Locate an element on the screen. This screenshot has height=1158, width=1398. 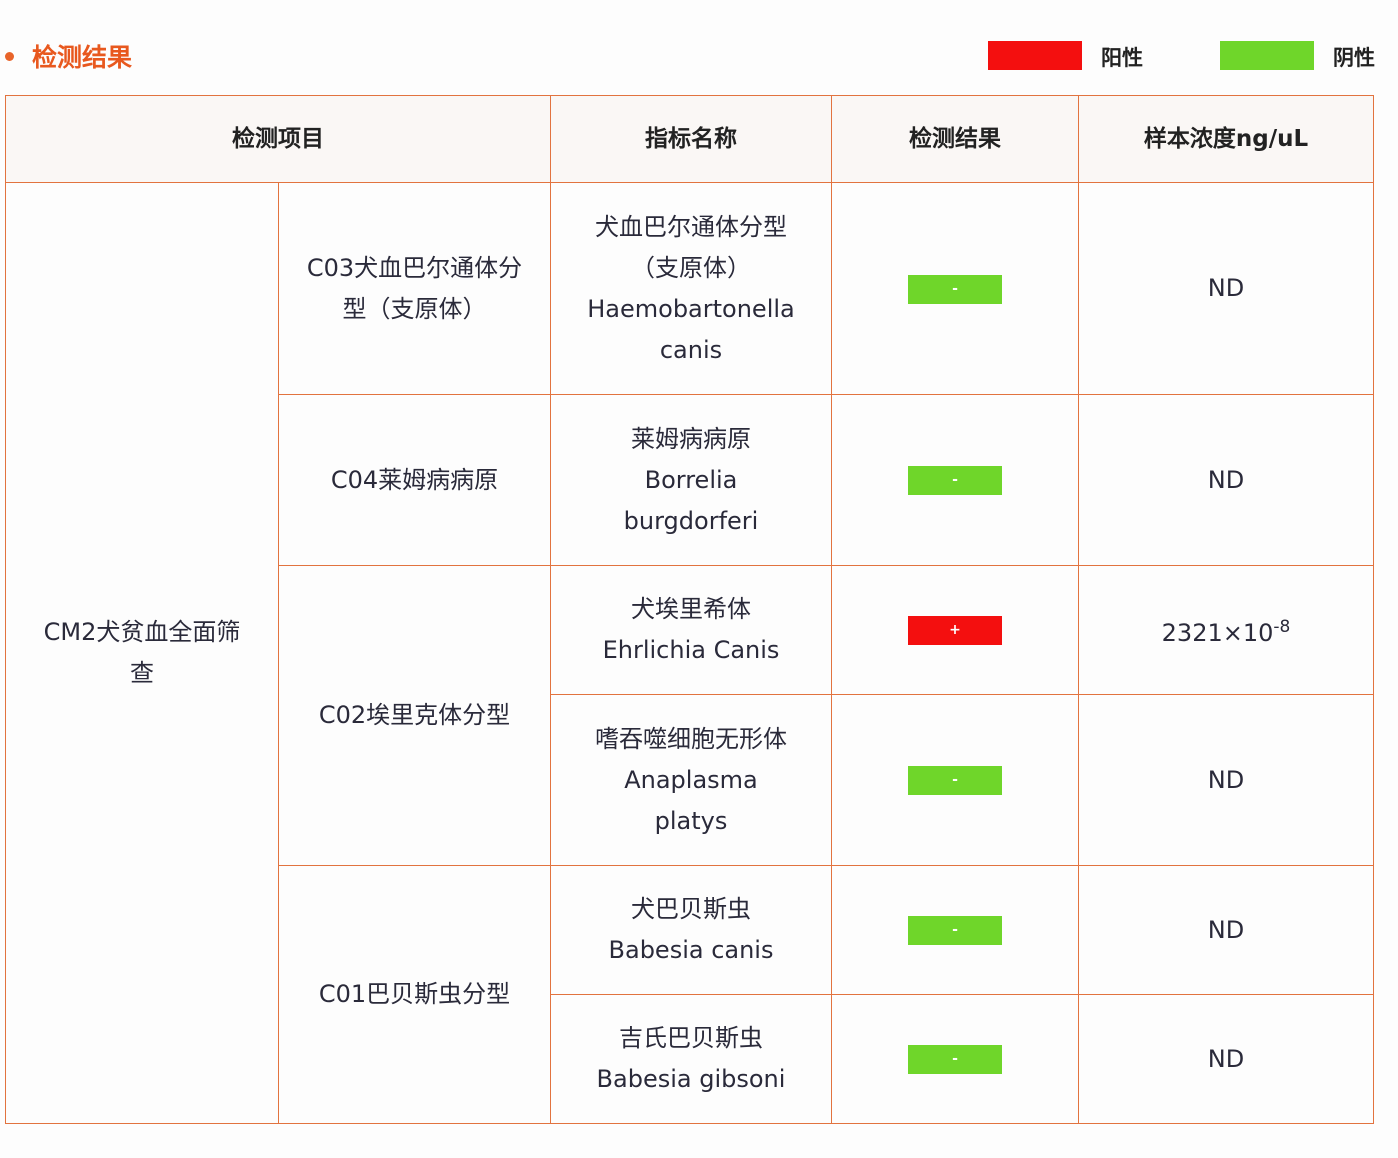
concentration-value: 2321×10 is located at coordinates (1217, 632).